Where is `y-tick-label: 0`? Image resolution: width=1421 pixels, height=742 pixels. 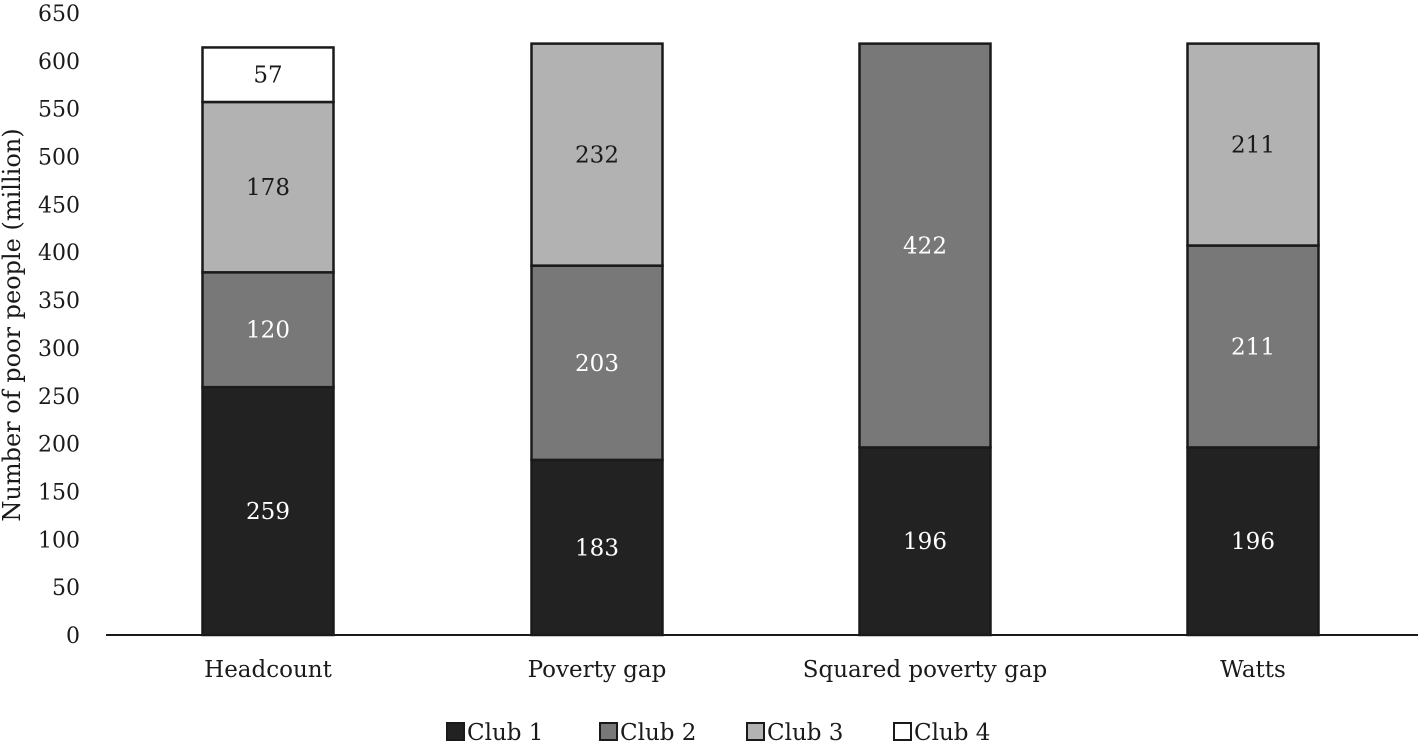 y-tick-label: 0 is located at coordinates (73, 636).